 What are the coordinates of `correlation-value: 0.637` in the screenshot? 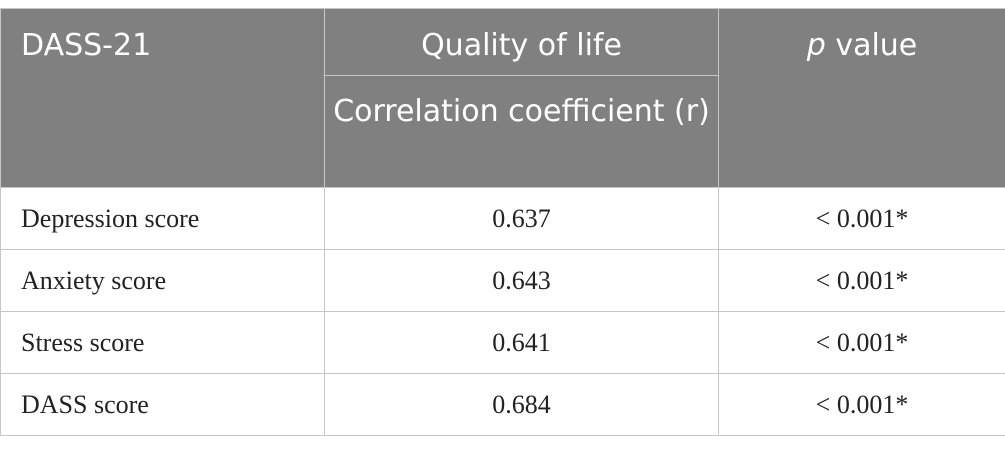 It's located at (521, 218).